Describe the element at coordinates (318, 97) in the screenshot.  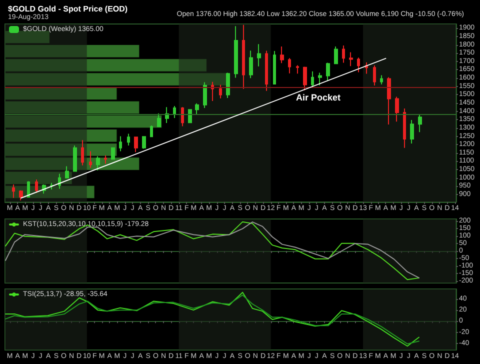
I see `annotation: Air Pocket` at that location.